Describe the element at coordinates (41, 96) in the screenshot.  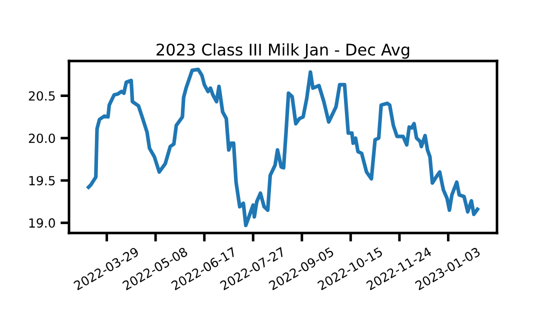
I see `y-tick-label: 20.5` at that location.